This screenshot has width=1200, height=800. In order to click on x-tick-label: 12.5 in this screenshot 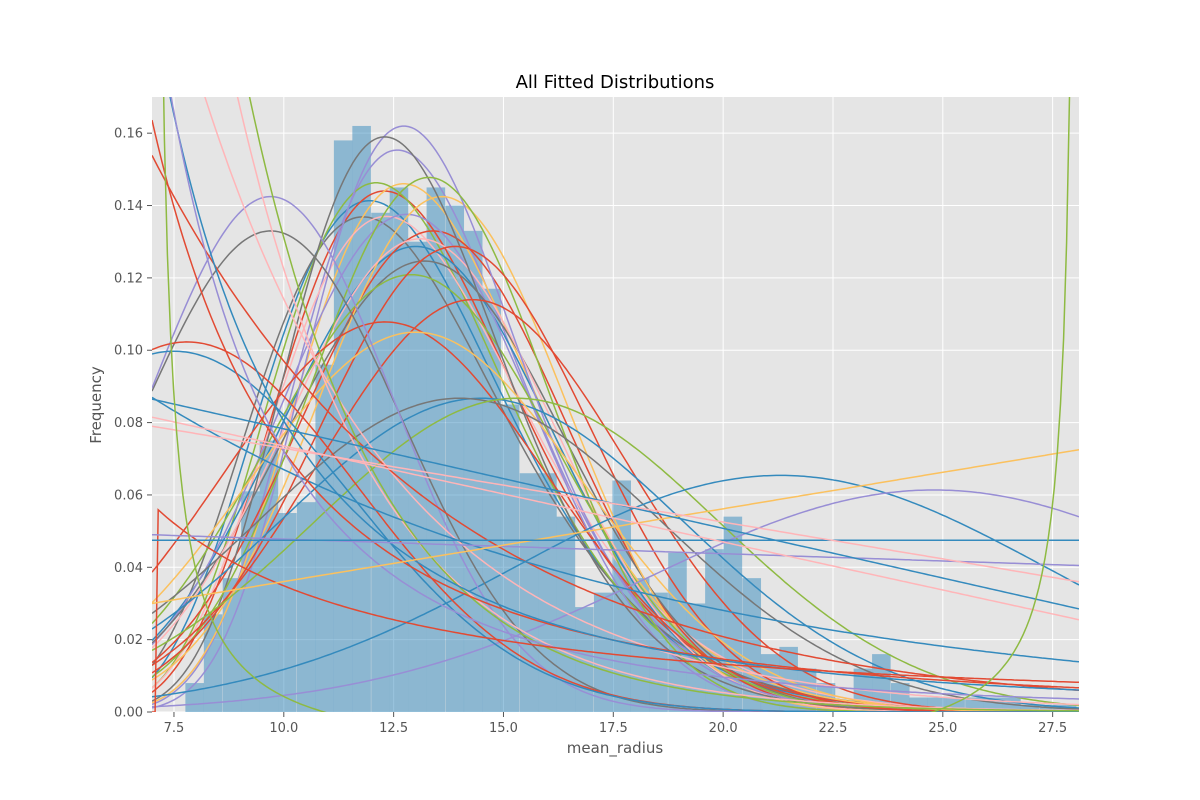, I will do `click(393, 728)`.